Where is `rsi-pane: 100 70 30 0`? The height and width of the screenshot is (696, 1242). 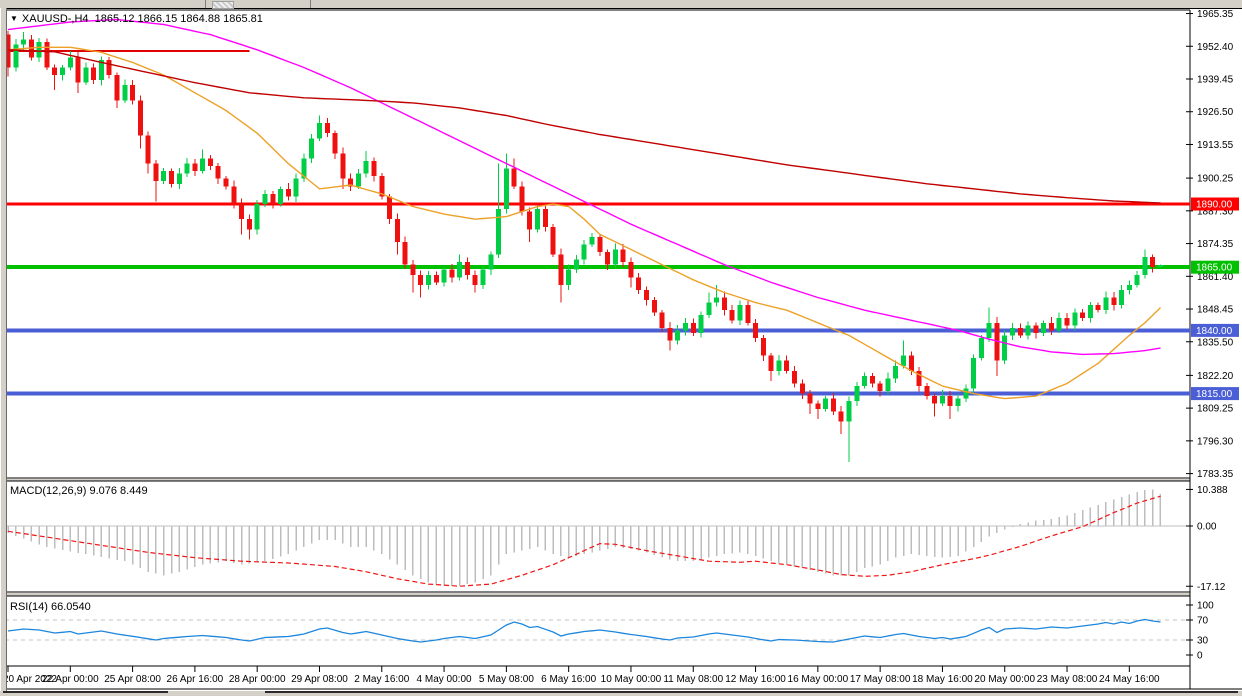
rsi-pane: 100 70 30 0 is located at coordinates (609, 631).